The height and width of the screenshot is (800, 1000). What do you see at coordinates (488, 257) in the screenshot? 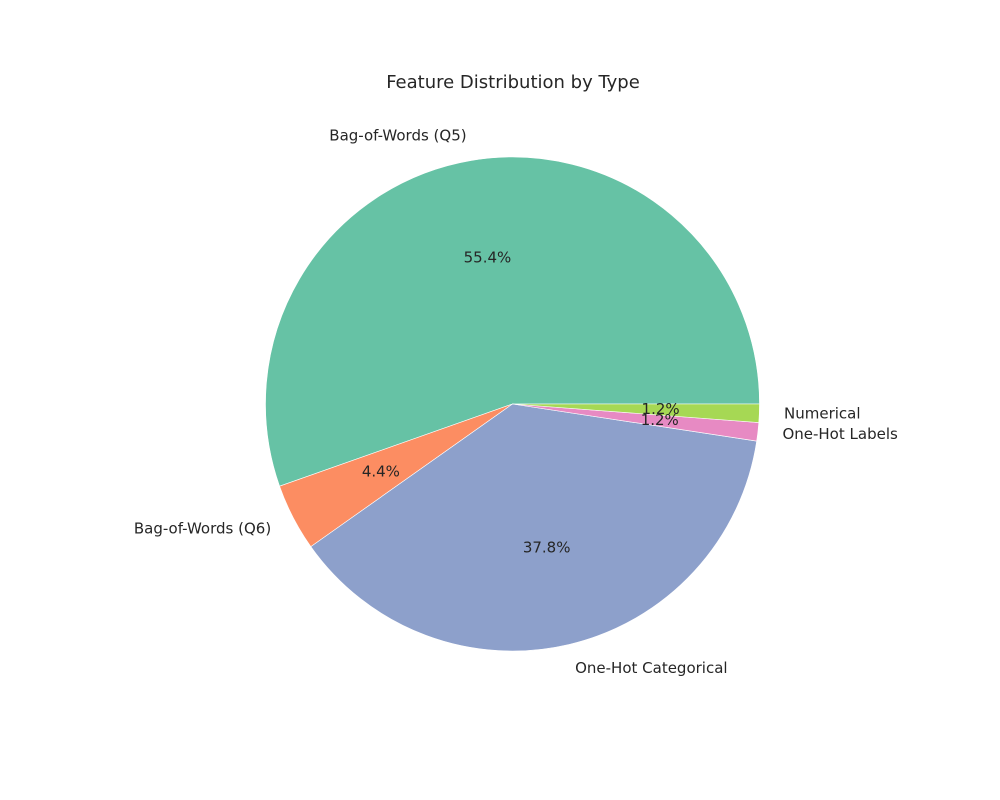
I see `slice-pct-bag-of-words-q5: 55.4%` at bounding box center [488, 257].